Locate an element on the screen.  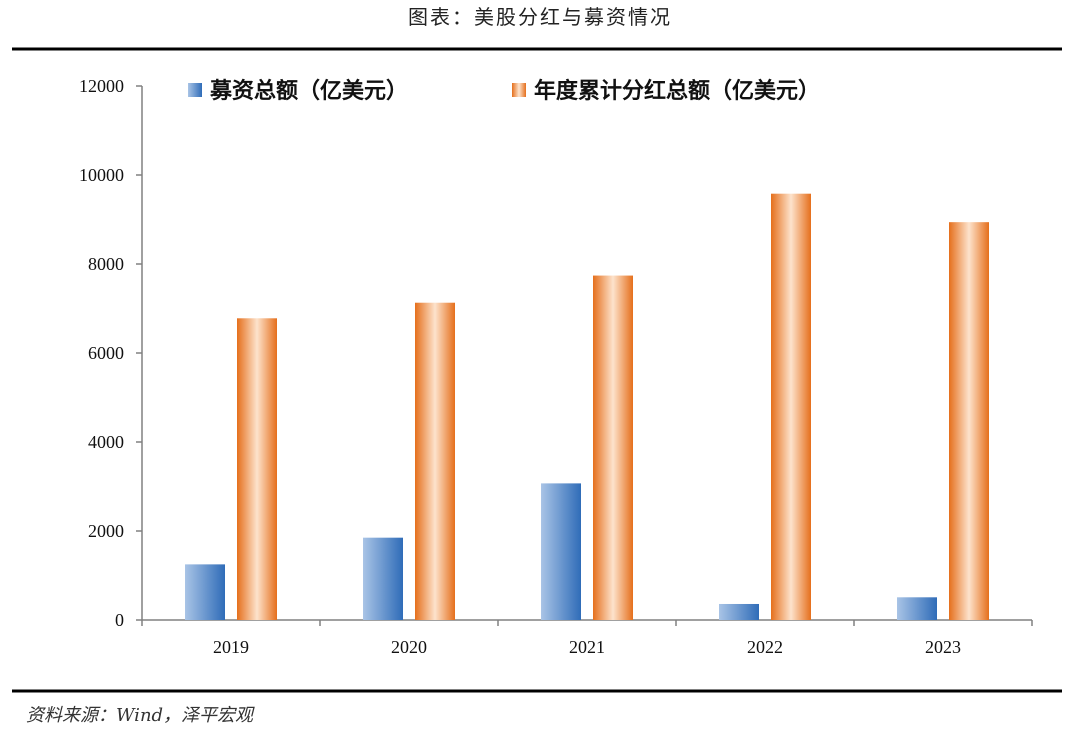
fundraising-bar-2019 is located at coordinates (205, 592).